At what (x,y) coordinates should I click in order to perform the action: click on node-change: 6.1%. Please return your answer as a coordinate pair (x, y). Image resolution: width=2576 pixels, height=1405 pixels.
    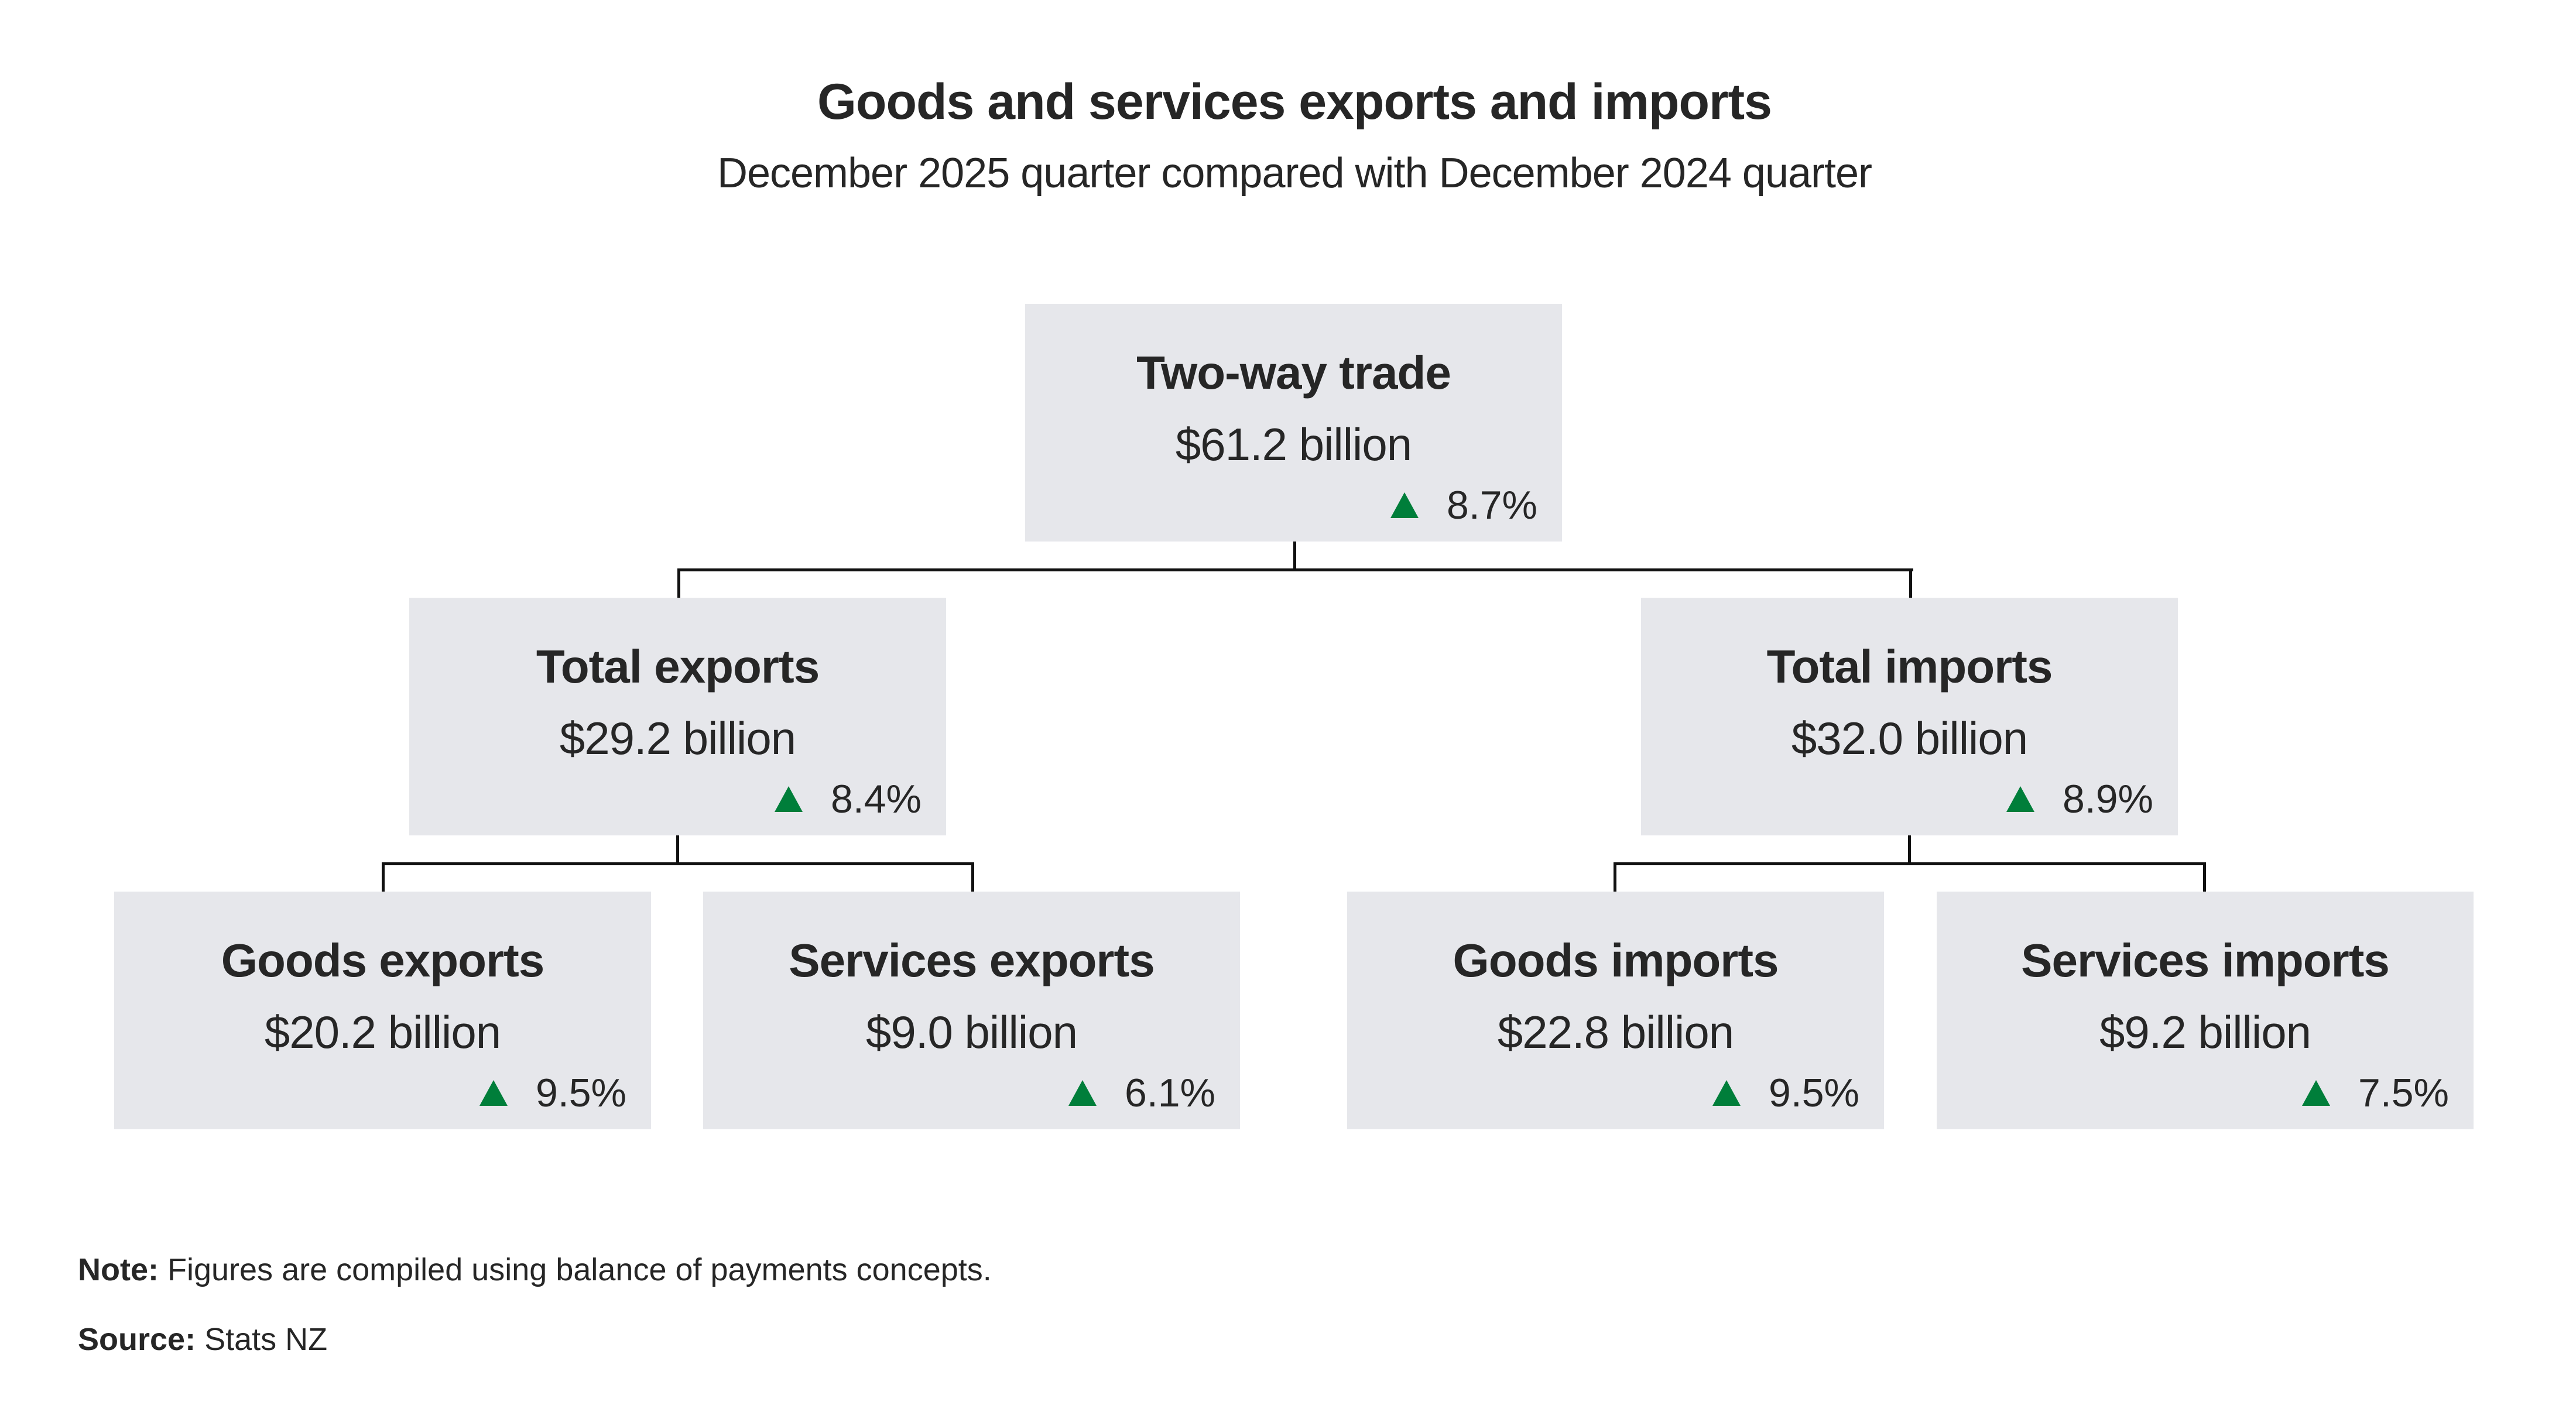
    Looking at the image, I should click on (1141, 1093).